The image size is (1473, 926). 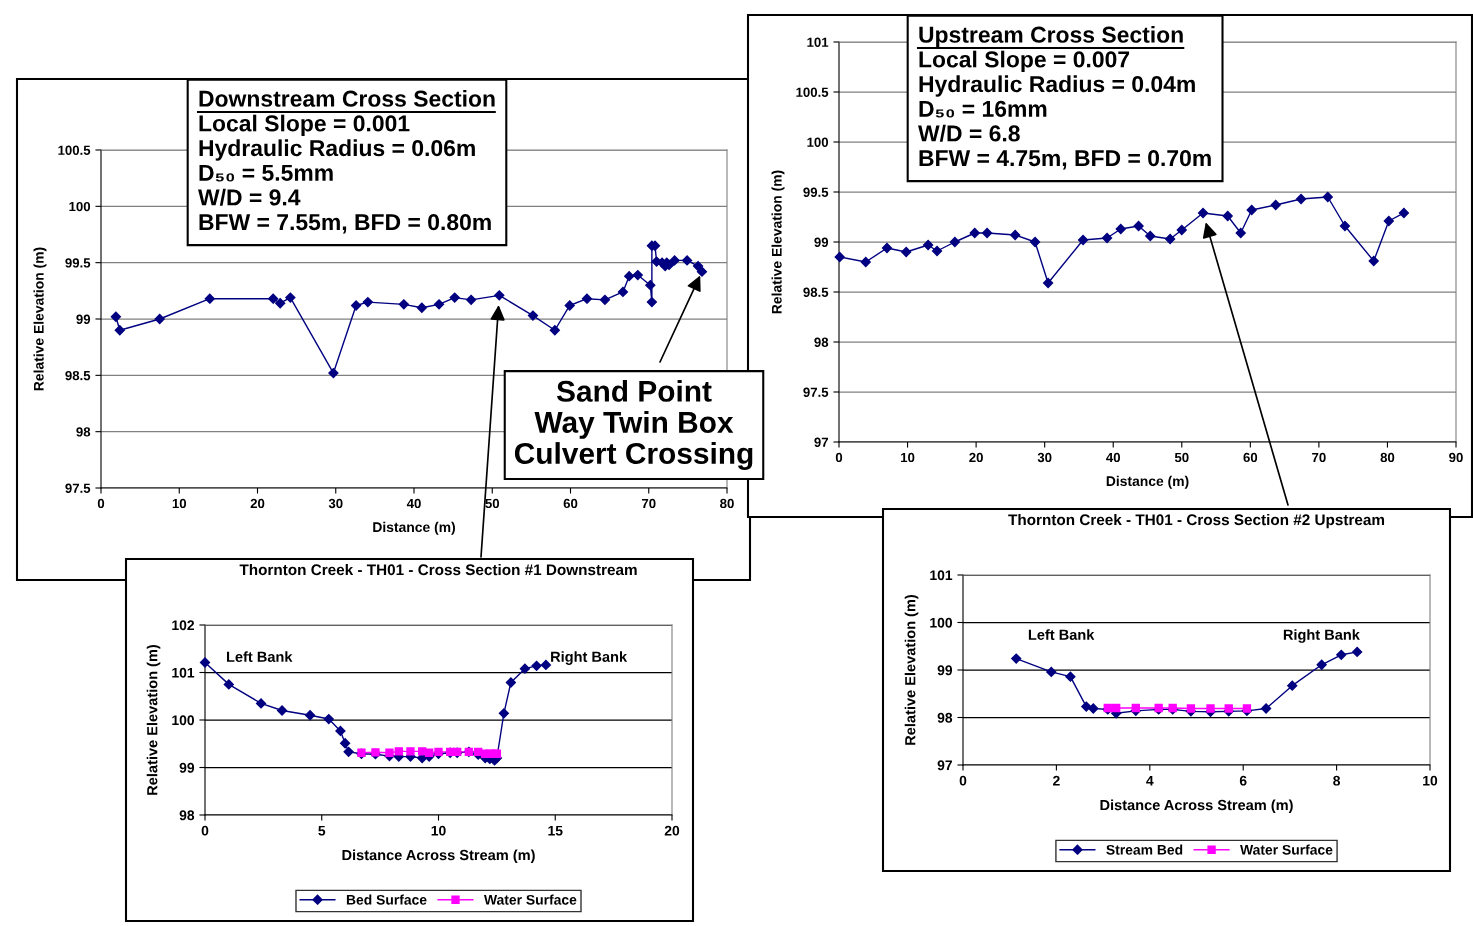 What do you see at coordinates (386, 899) in the screenshot?
I see `legend-label: Bed Surface` at bounding box center [386, 899].